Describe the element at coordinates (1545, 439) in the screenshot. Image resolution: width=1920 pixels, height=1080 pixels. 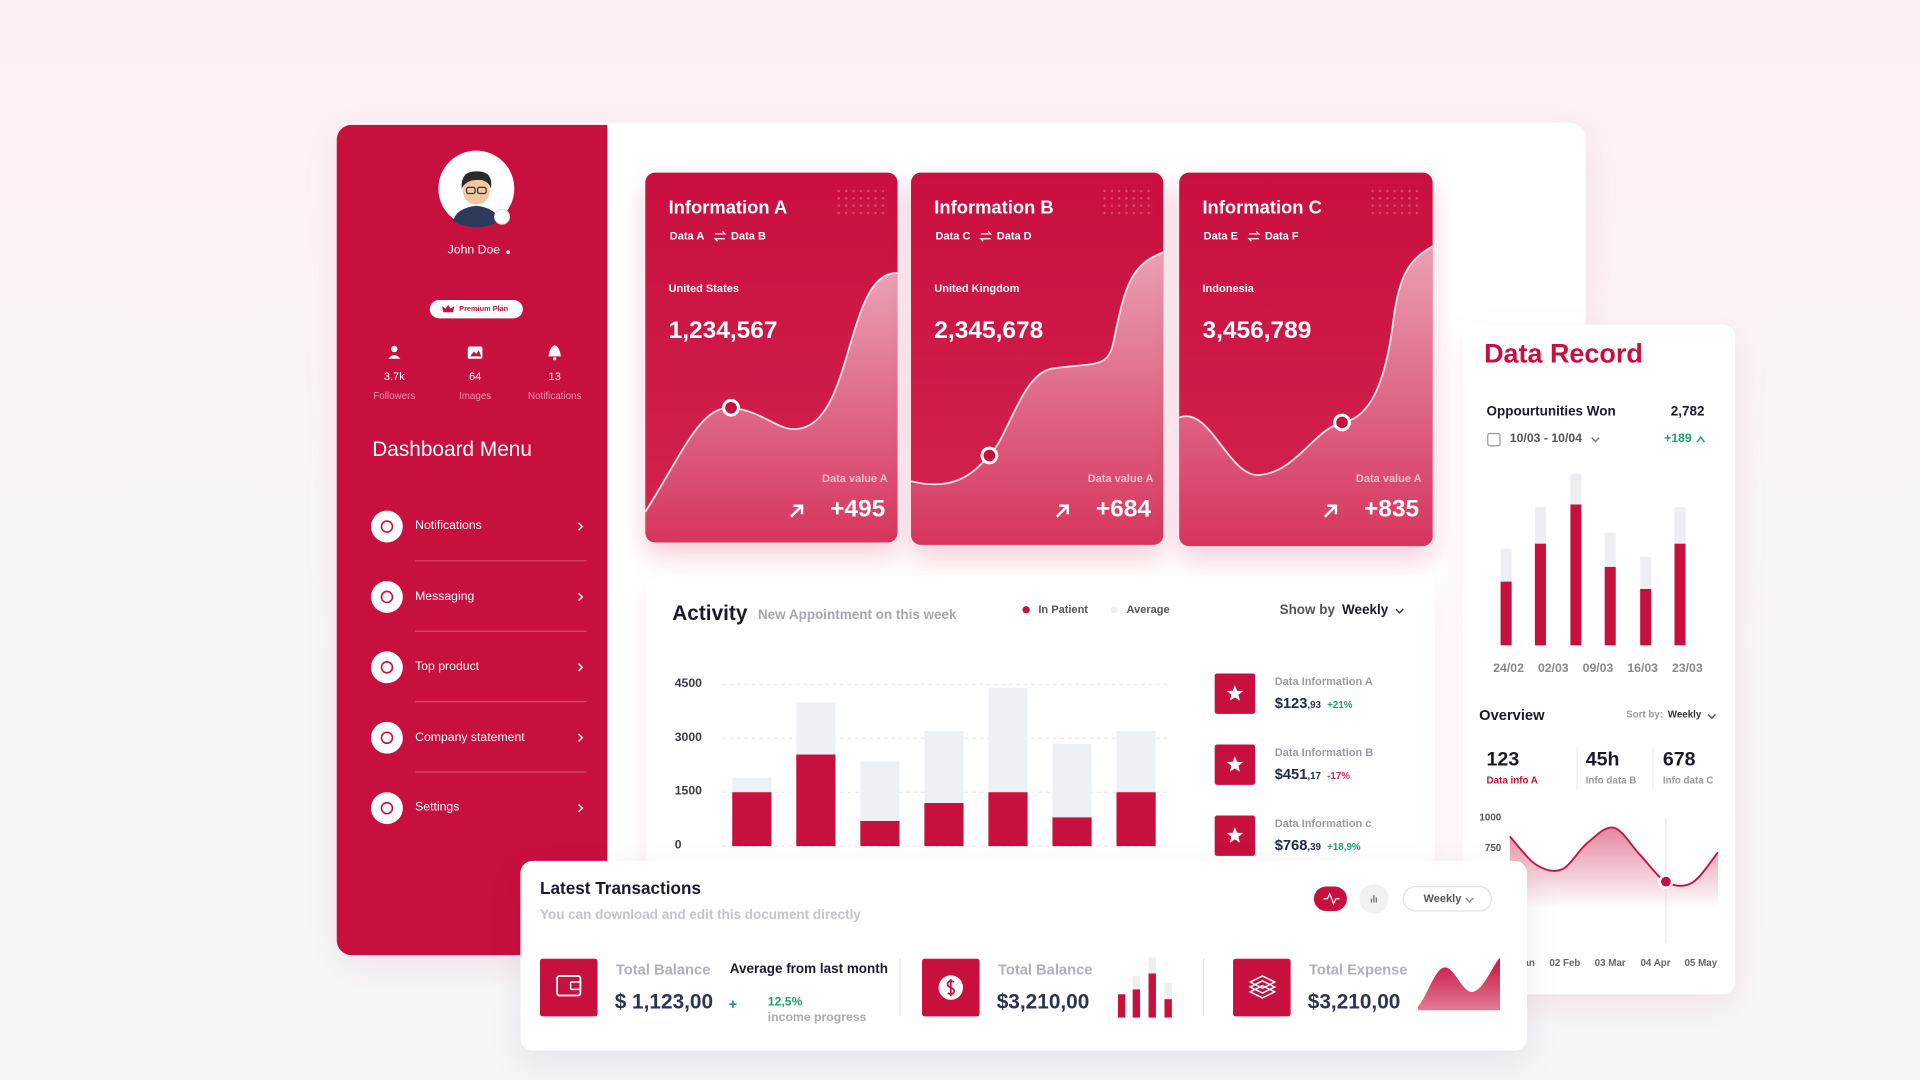
I see `date-range: 10/03 - 10/04` at that location.